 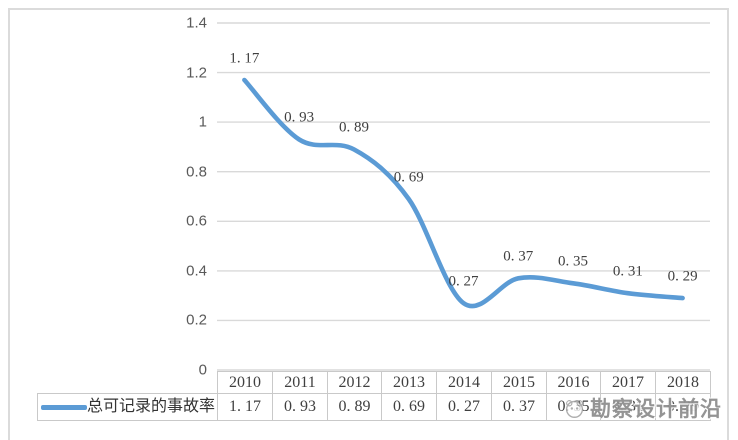 I want to click on legend-line-swatch-icon, so click(x=64, y=407).